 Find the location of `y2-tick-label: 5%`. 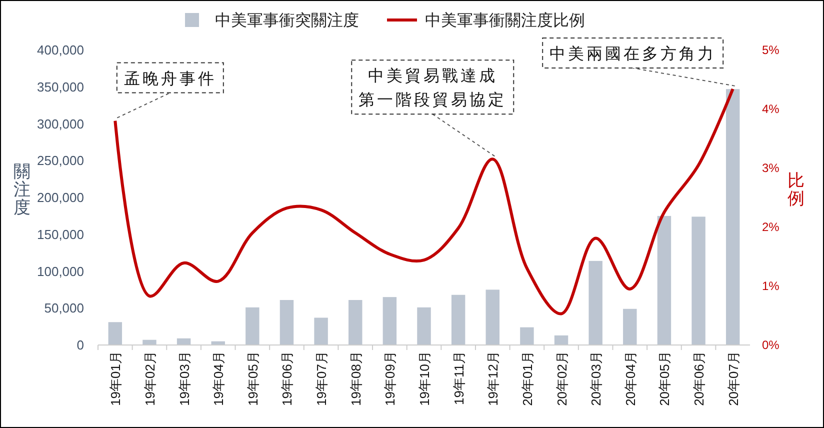

y2-tick-label: 5% is located at coordinates (771, 50).